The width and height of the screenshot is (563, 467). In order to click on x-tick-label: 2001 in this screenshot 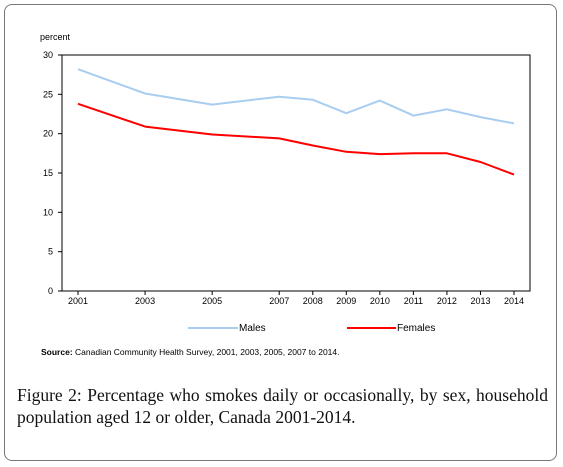, I will do `click(78, 301)`.